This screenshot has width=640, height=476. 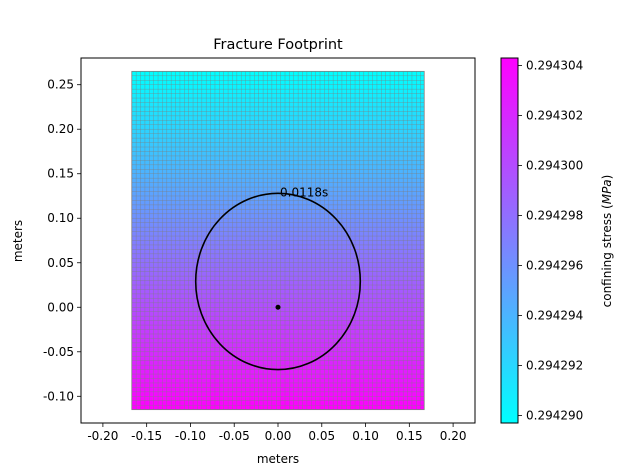 I want to click on x-tick-label: -0.10, so click(x=190, y=436).